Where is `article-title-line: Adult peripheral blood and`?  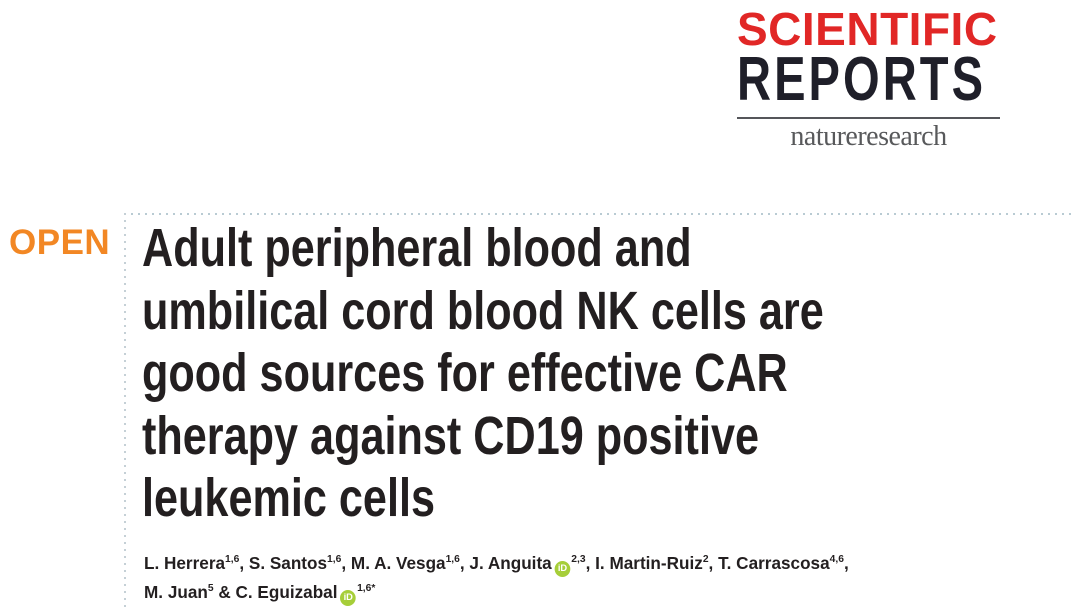
article-title-line: Adult peripheral blood and is located at coordinates (417, 248).